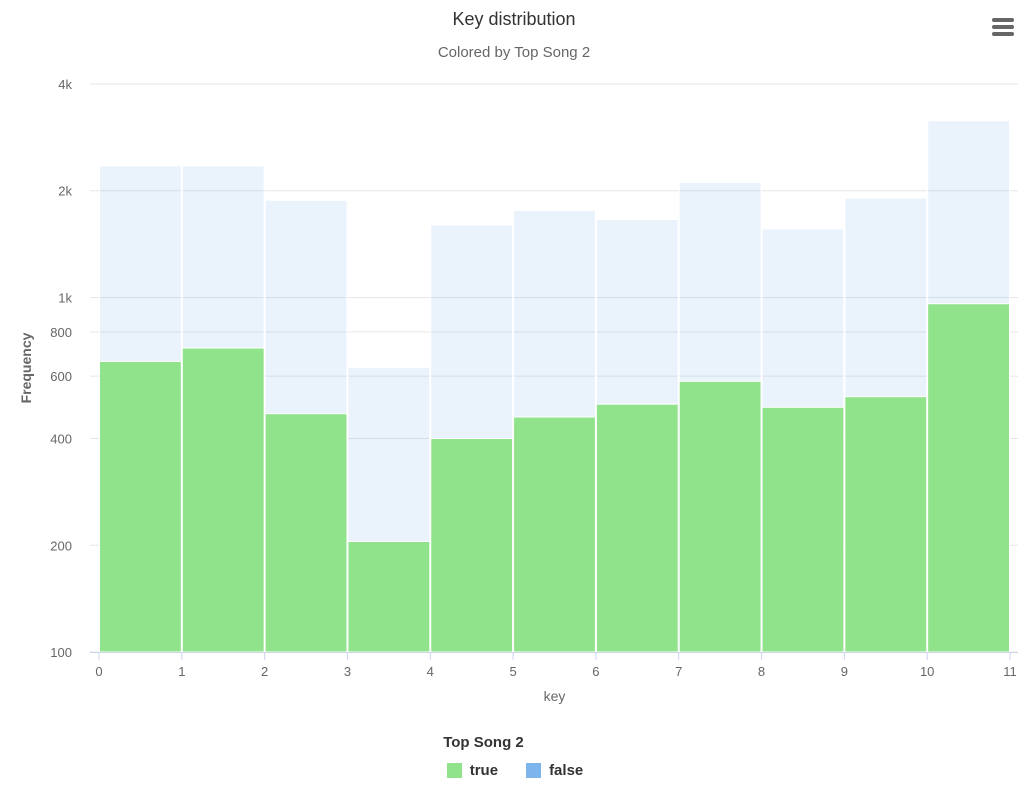 This screenshot has width=1035, height=797. What do you see at coordinates (347, 671) in the screenshot?
I see `x-tick-label: 3` at bounding box center [347, 671].